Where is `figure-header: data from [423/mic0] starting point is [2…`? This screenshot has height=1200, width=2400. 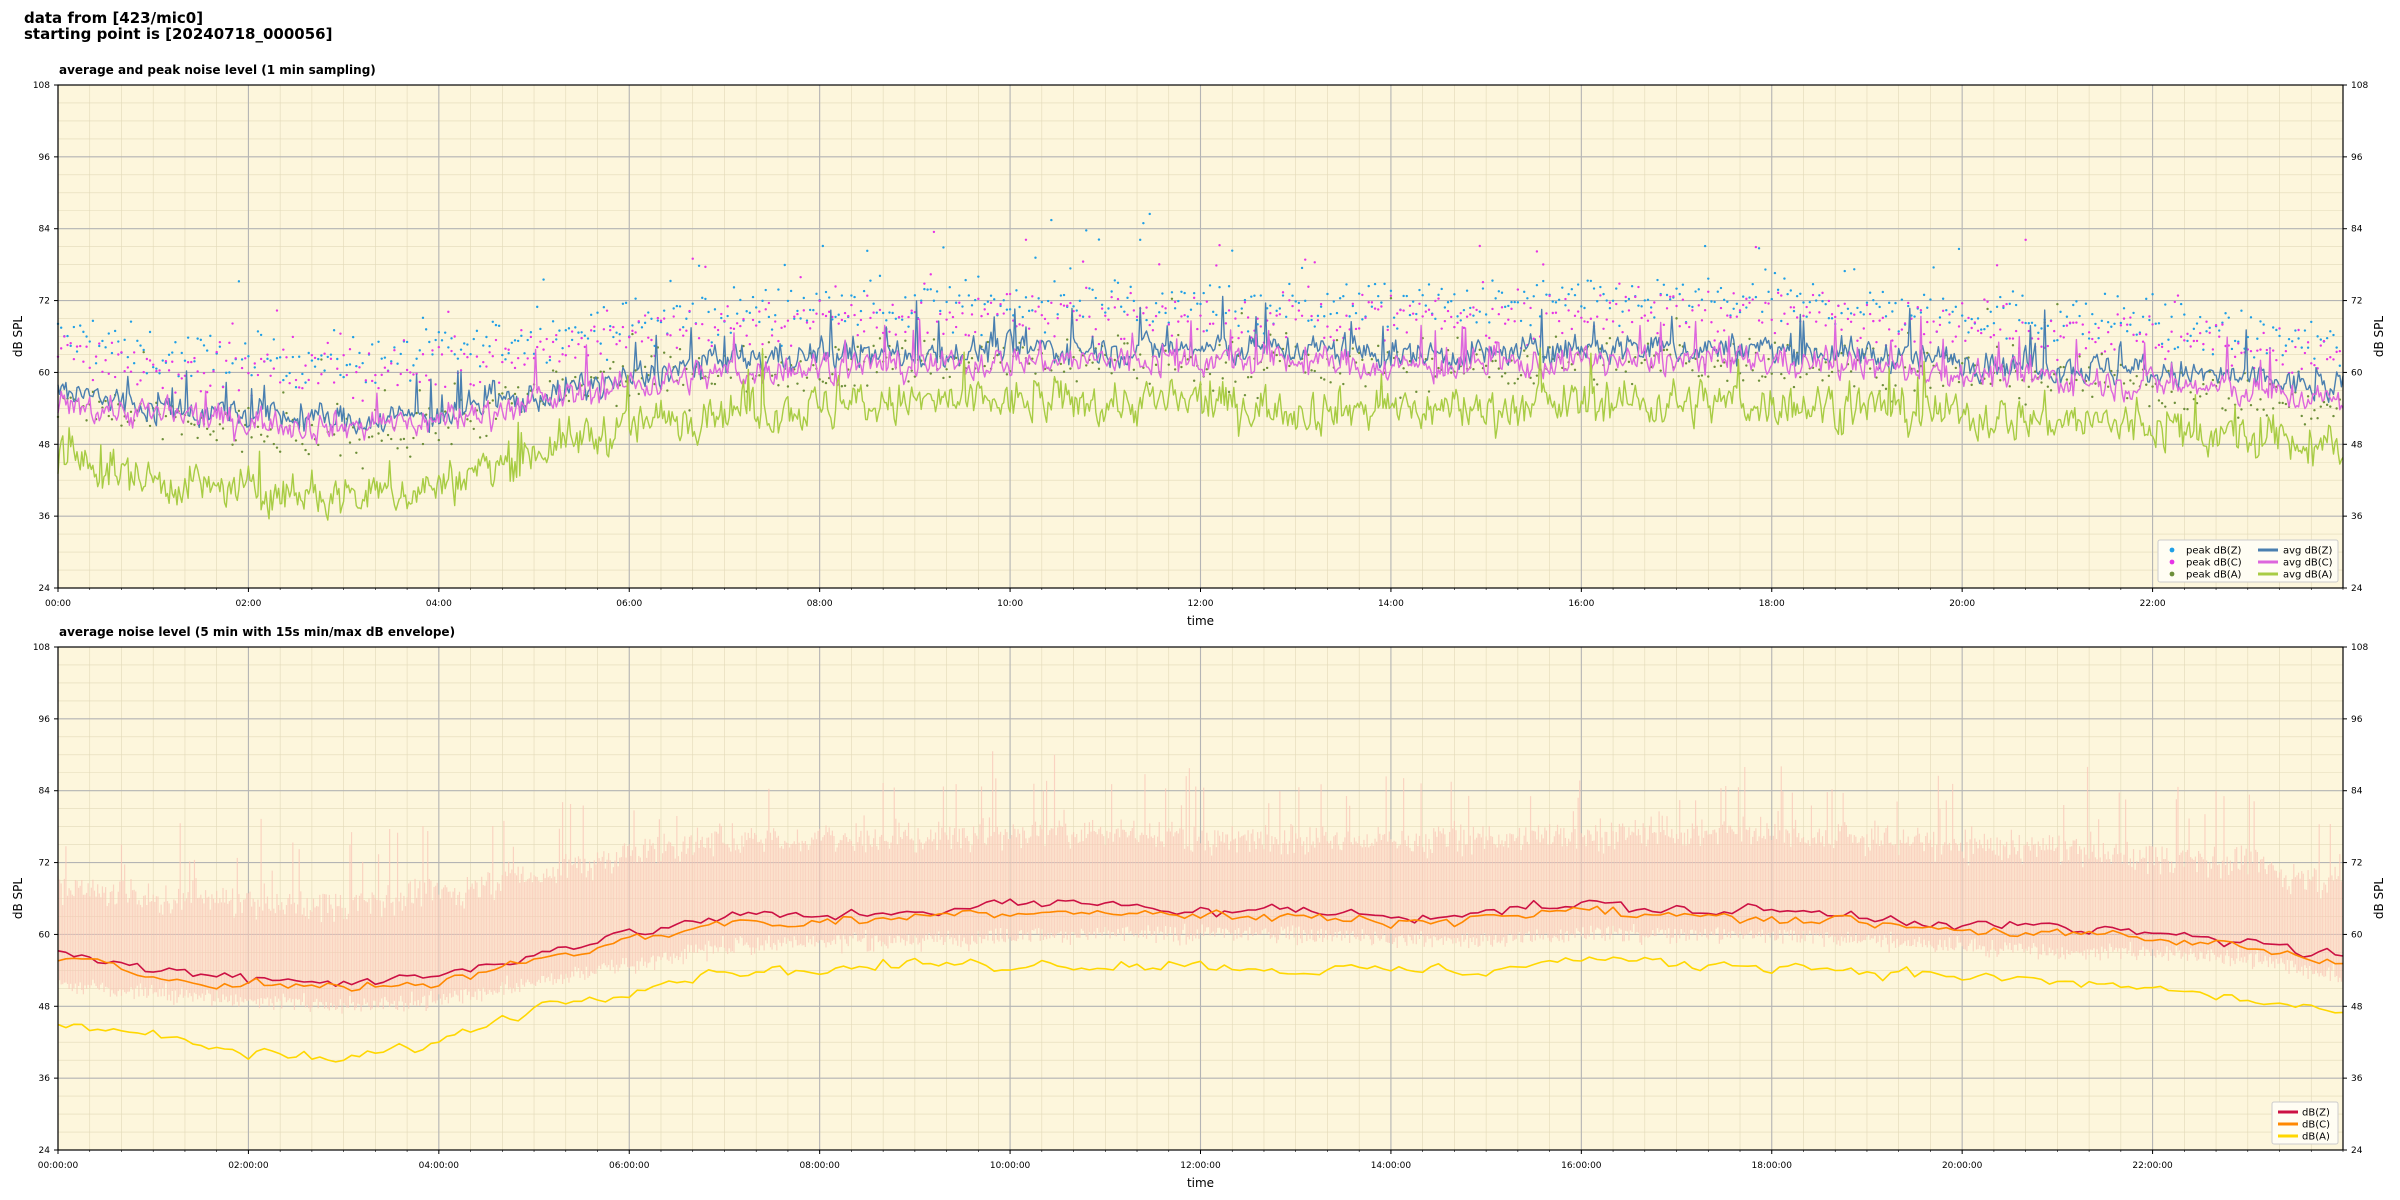
figure-header: data from [423/mic0] starting point is [2… is located at coordinates (178, 26).